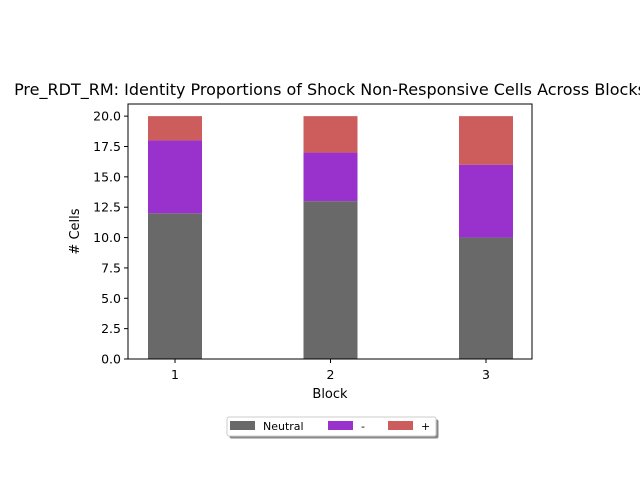 The height and width of the screenshot is (480, 640). What do you see at coordinates (486, 140) in the screenshot?
I see `bar-block3-series2` at bounding box center [486, 140].